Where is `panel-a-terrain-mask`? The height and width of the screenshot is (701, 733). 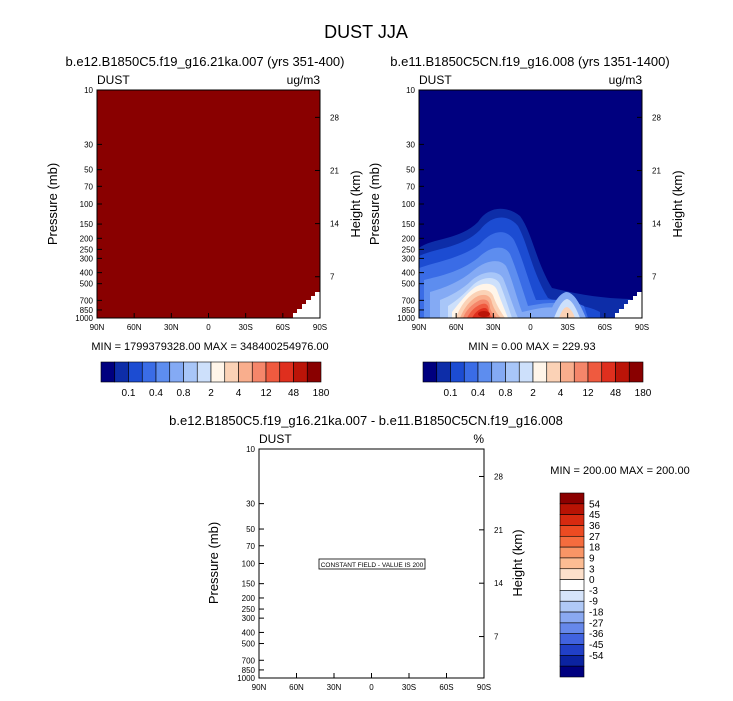
panel-a-terrain-mask is located at coordinates (306, 305).